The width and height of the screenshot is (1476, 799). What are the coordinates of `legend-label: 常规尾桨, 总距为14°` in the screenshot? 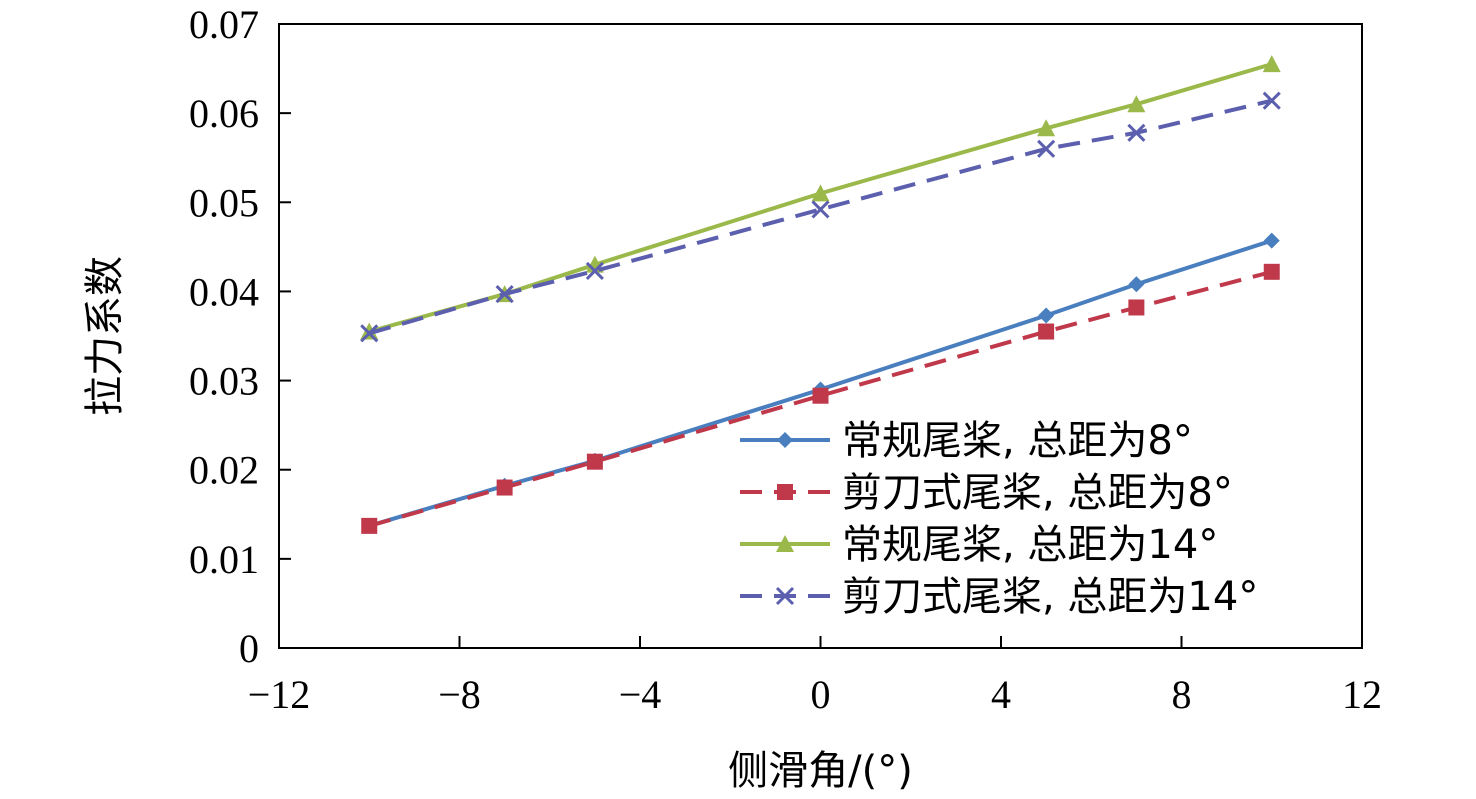 It's located at (1030, 545).